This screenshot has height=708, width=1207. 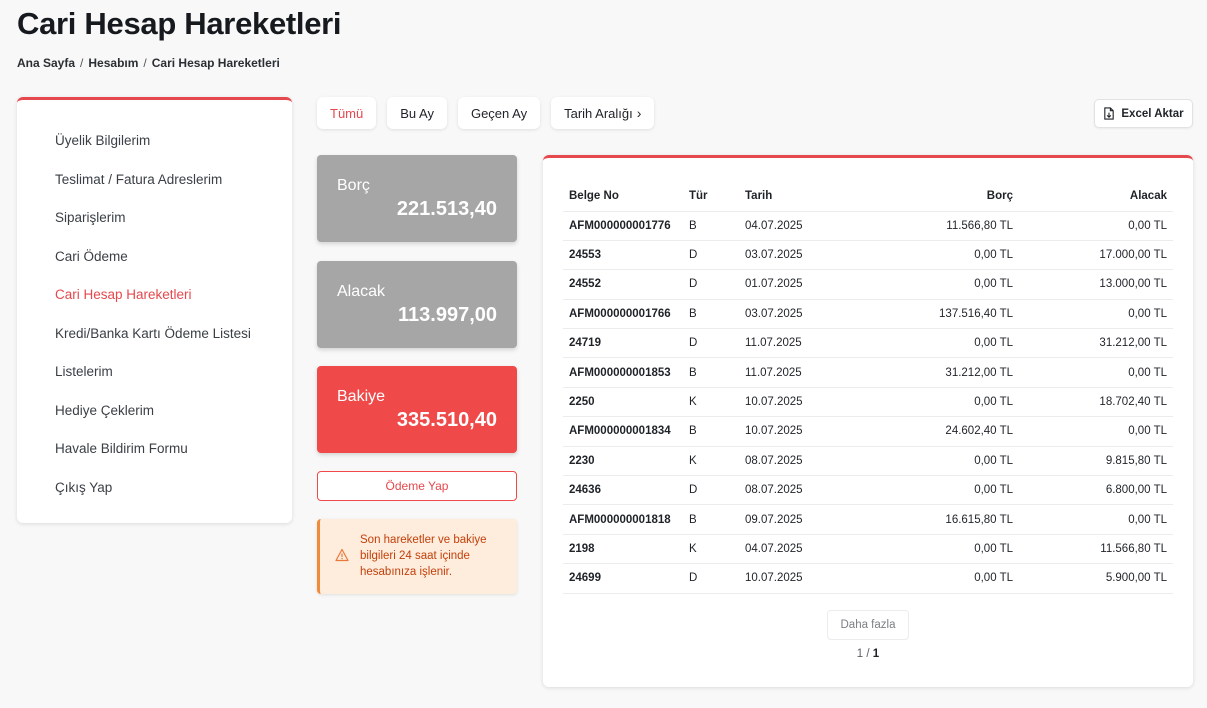 What do you see at coordinates (1096, 490) in the screenshot?
I see `cell-credit: 6.800,00 TL` at bounding box center [1096, 490].